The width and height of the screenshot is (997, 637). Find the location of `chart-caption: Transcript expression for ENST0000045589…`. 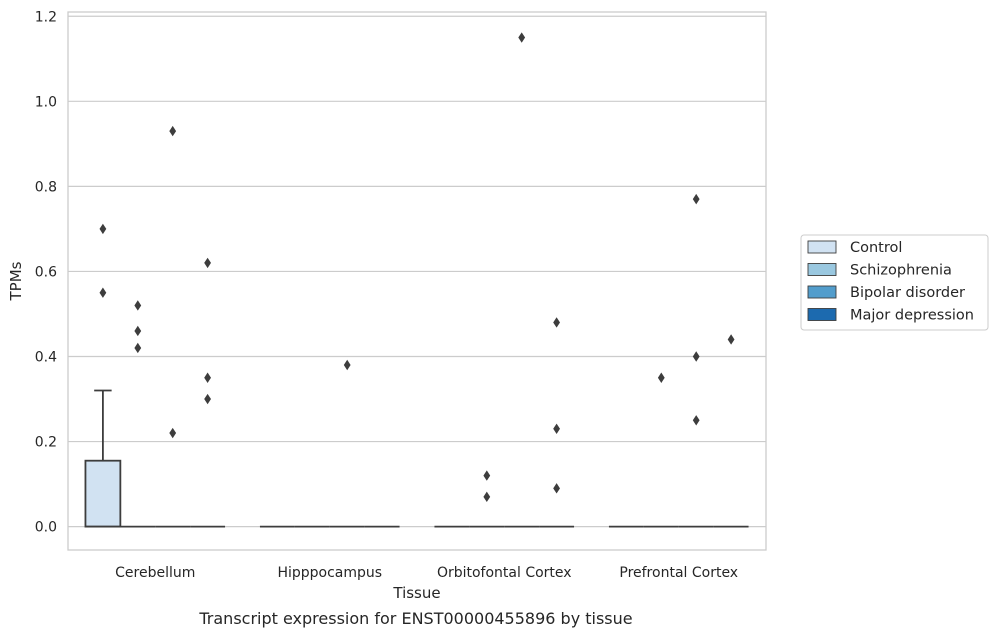

chart-caption: Transcript expression for ENST0000045589… is located at coordinates (415, 618).